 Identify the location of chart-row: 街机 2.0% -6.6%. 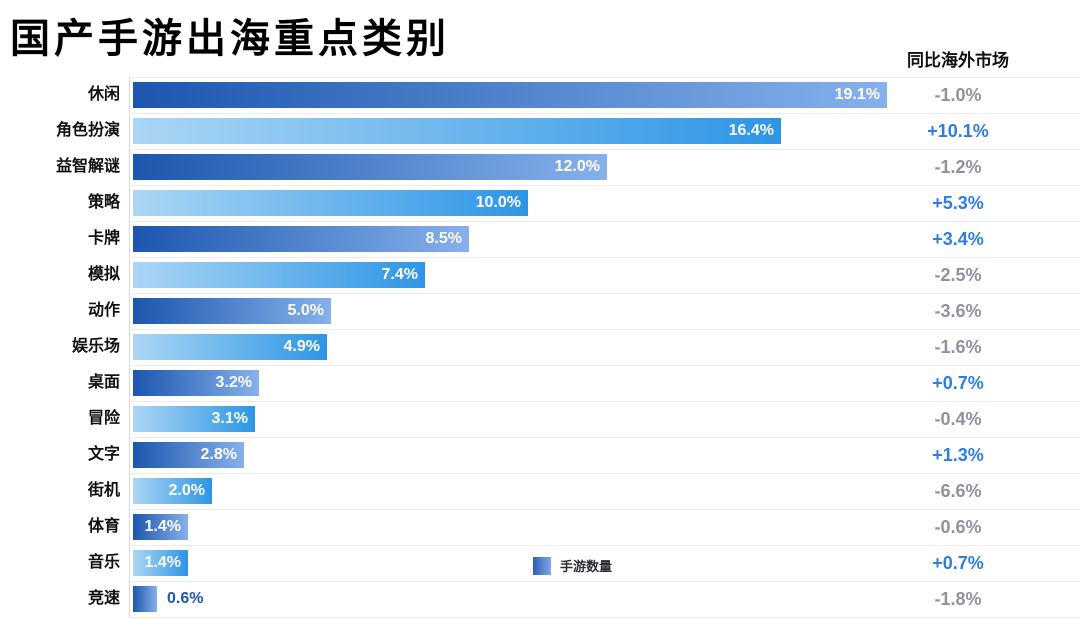
(540, 491).